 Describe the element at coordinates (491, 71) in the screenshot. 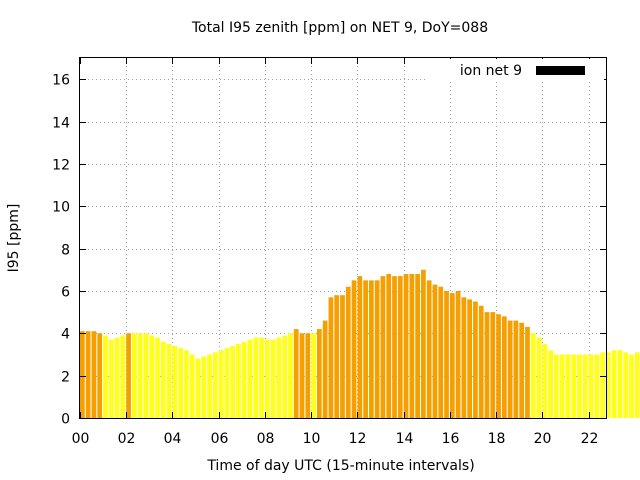

I see `legend-label: ion net 9` at that location.